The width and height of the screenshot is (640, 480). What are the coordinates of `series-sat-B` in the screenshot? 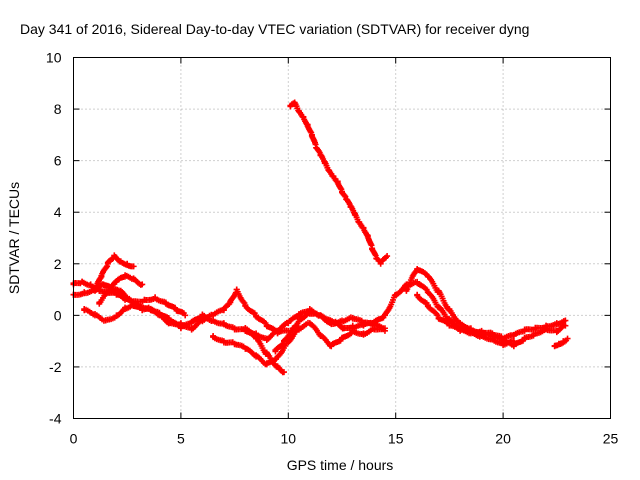 It's located at (129, 298).